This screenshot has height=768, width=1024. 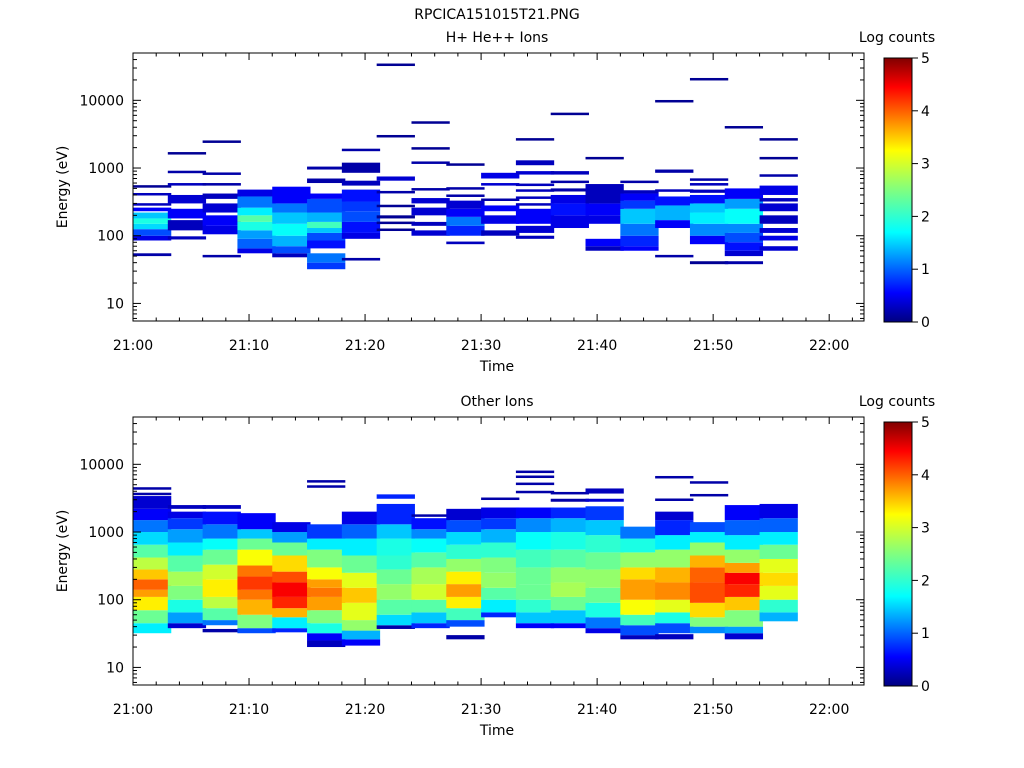 What do you see at coordinates (110, 237) in the screenshot?
I see `y-tick-label: 100` at bounding box center [110, 237].